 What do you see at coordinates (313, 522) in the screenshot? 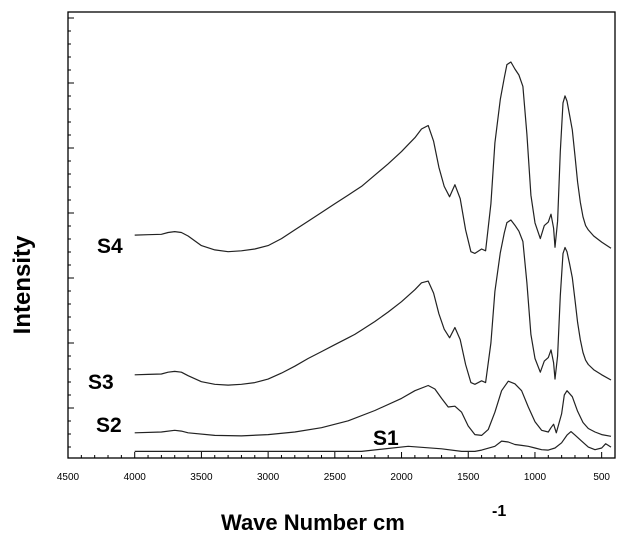
I see `x-axis-label: Wave Number cm` at bounding box center [313, 522].